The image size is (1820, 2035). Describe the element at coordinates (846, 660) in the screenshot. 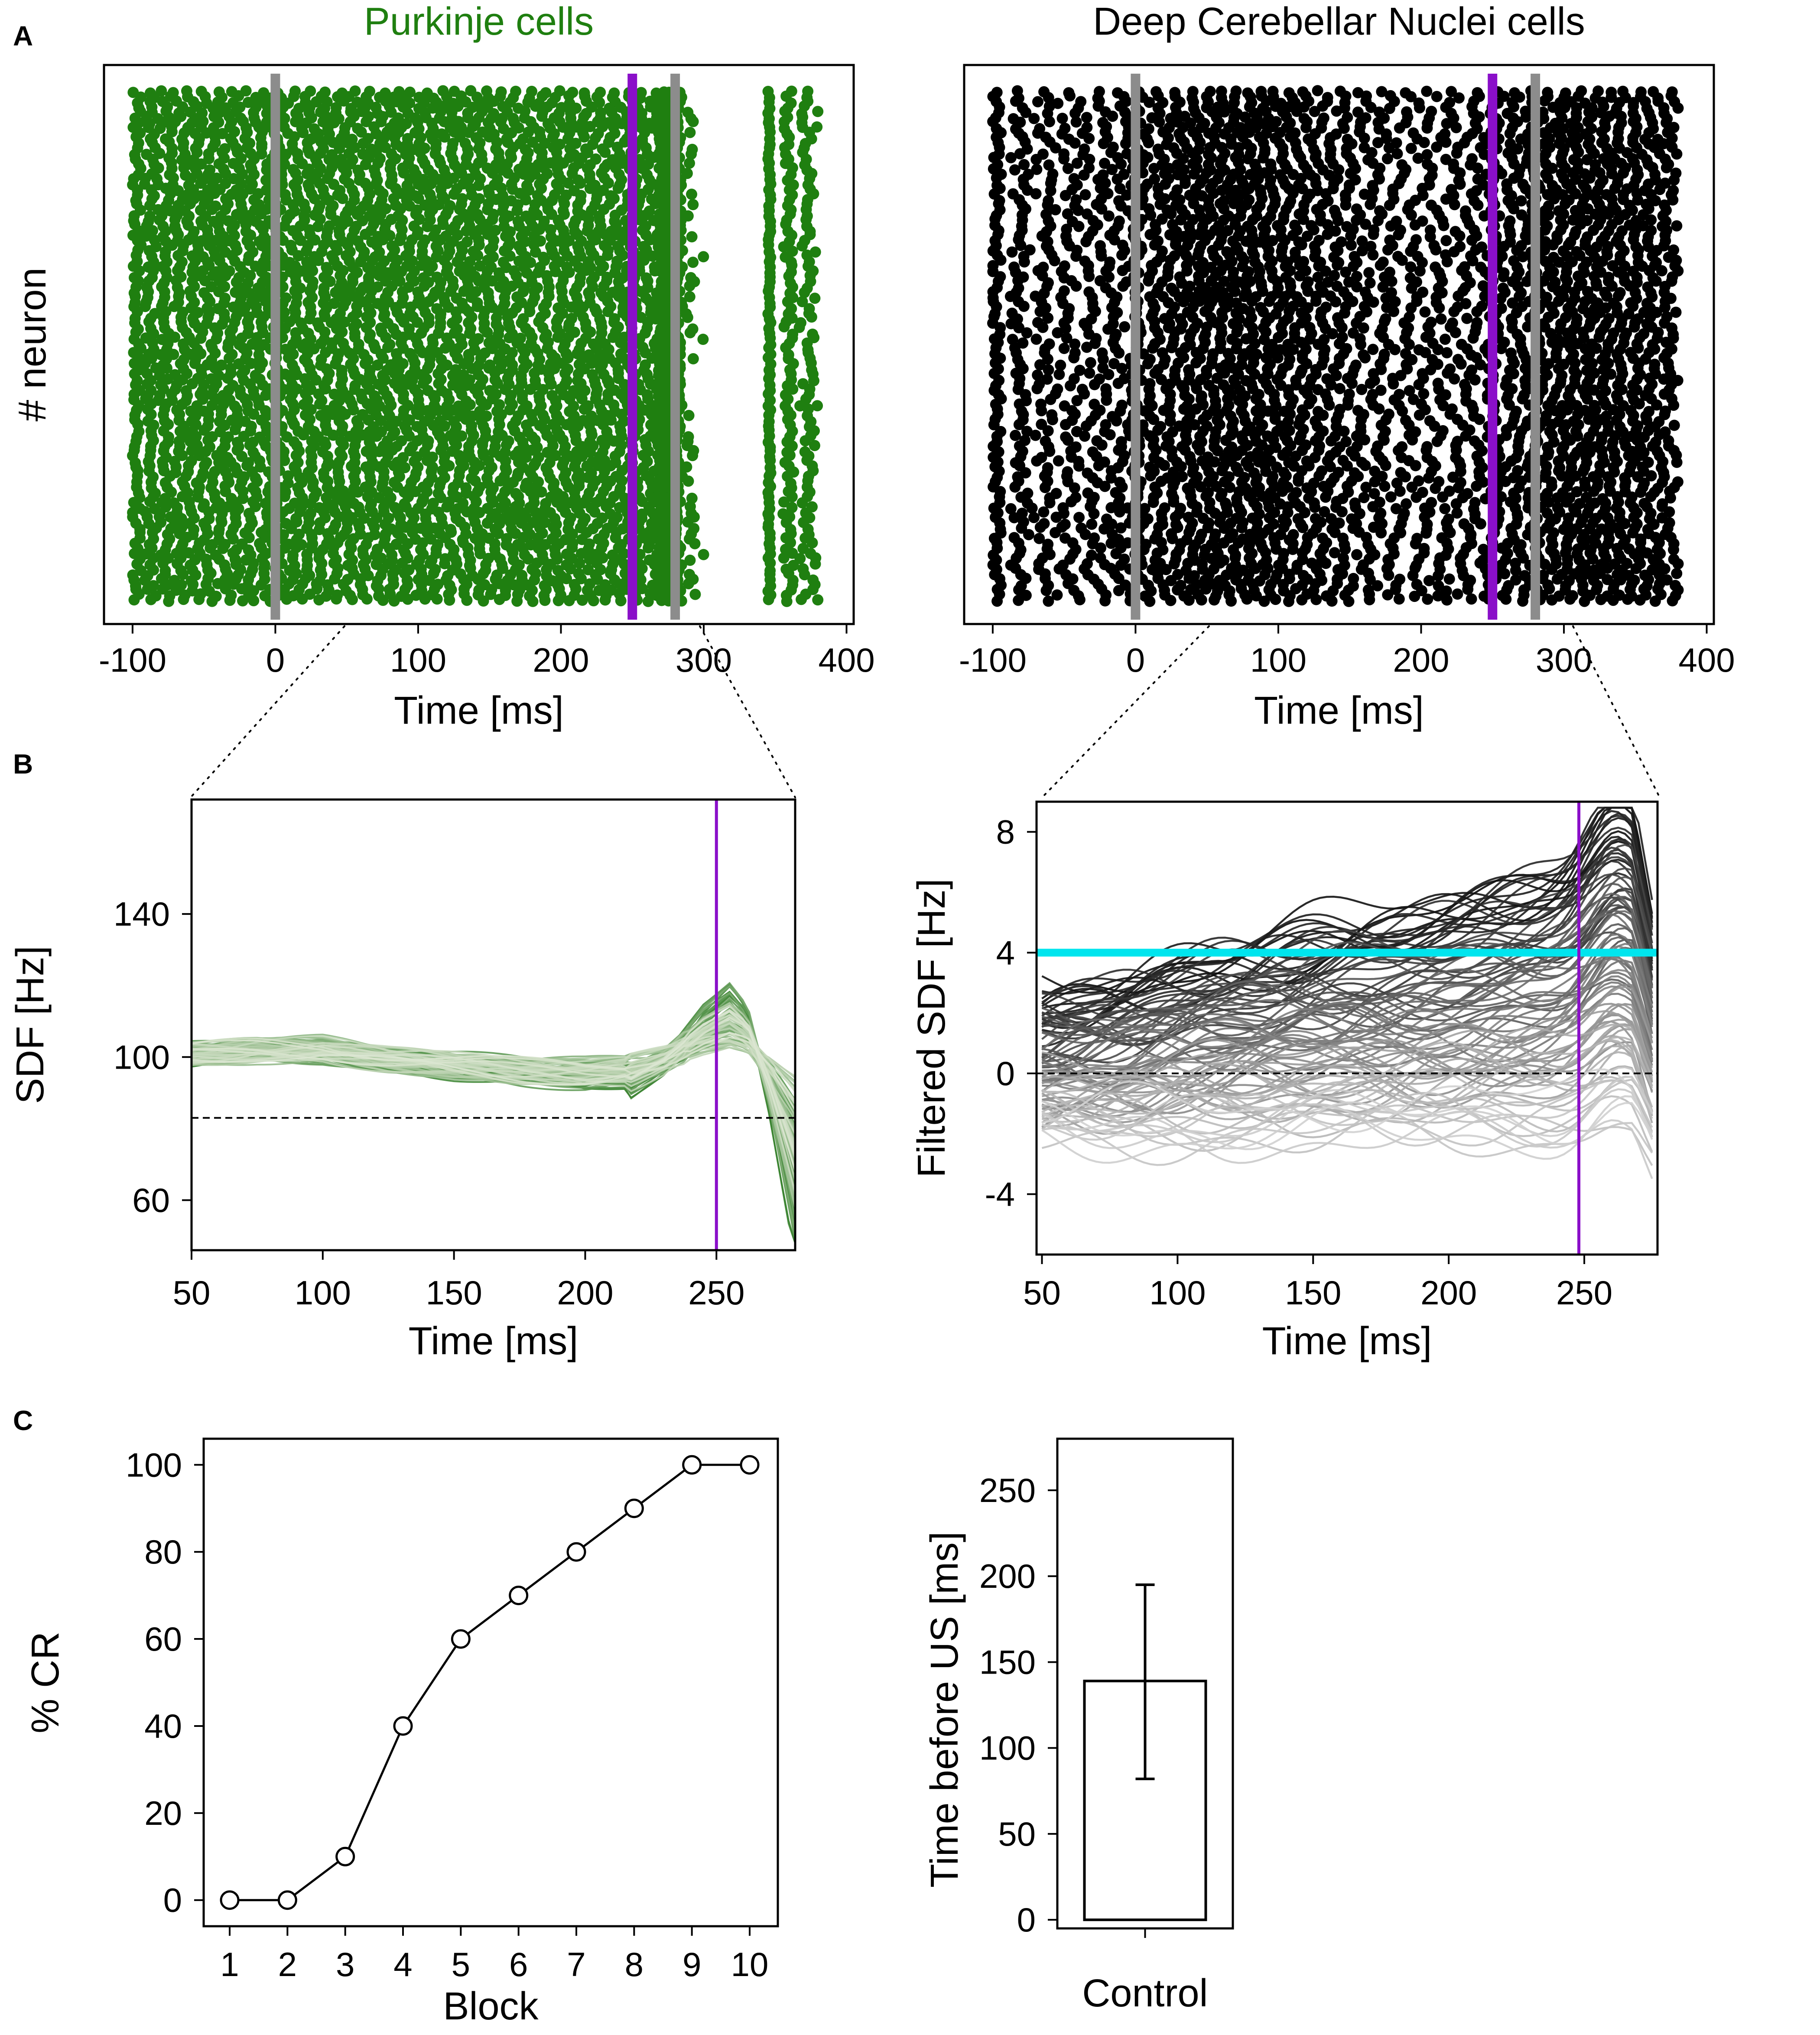

I see `x-tick-label: 400` at that location.